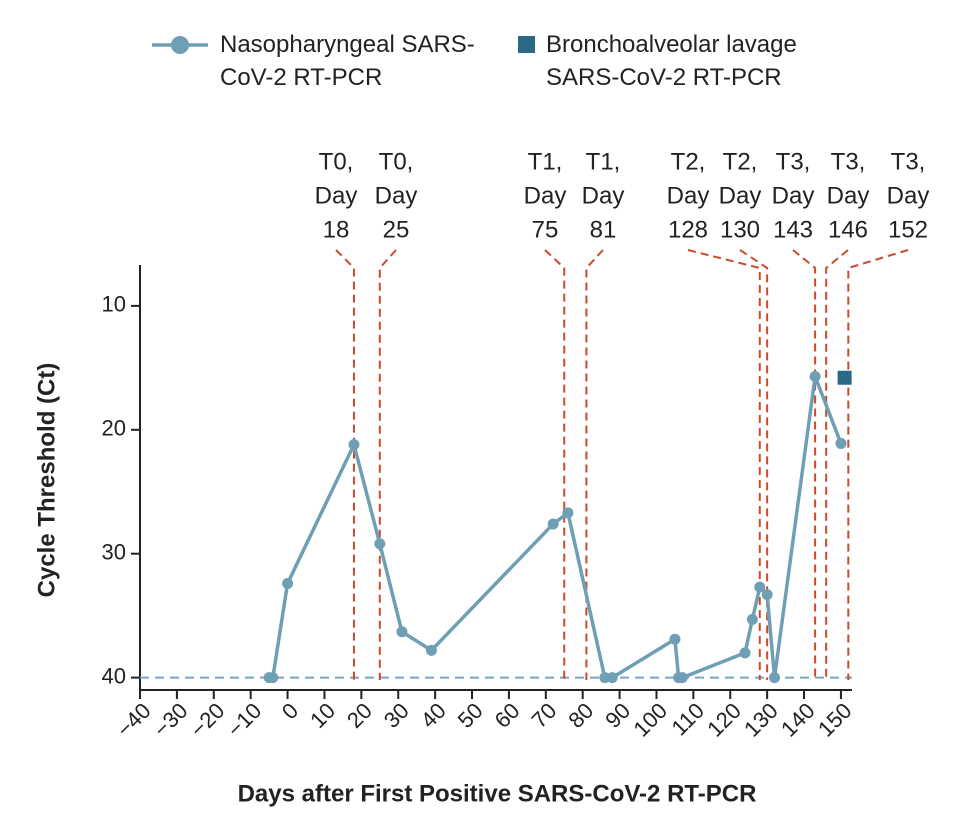  I want to click on y-axis-title: Cycle Threshold (Ct), so click(46, 480).